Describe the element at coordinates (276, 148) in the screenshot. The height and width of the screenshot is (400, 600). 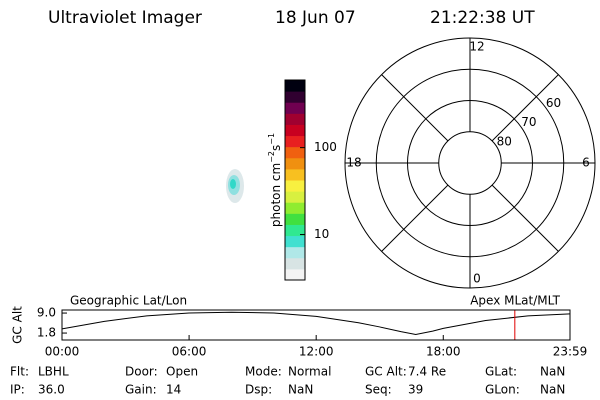
I see `colorbar-label-part: s` at that location.